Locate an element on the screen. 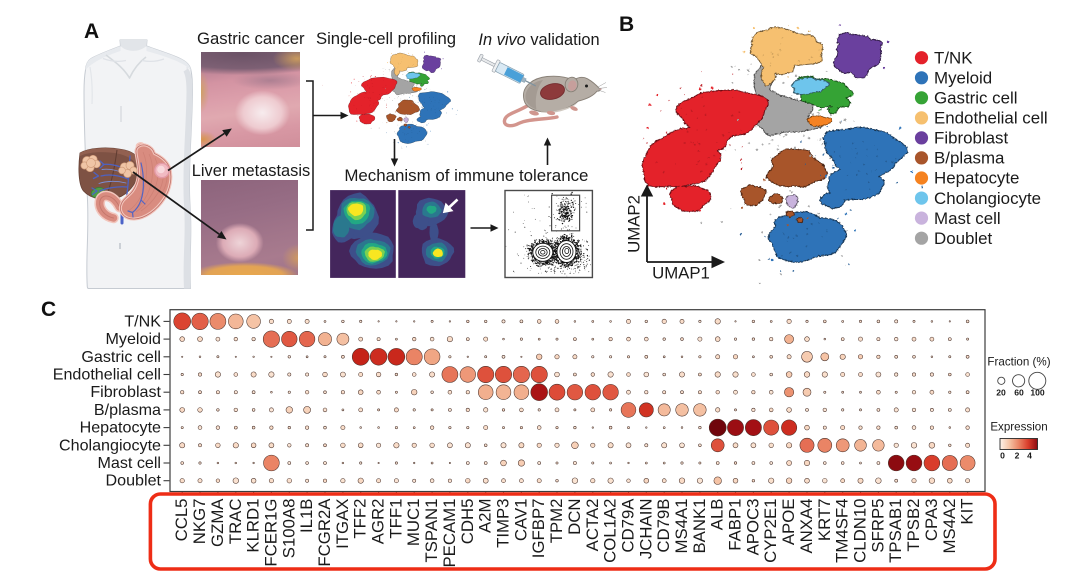  svg-text: ITGAX is located at coordinates (342, 524).